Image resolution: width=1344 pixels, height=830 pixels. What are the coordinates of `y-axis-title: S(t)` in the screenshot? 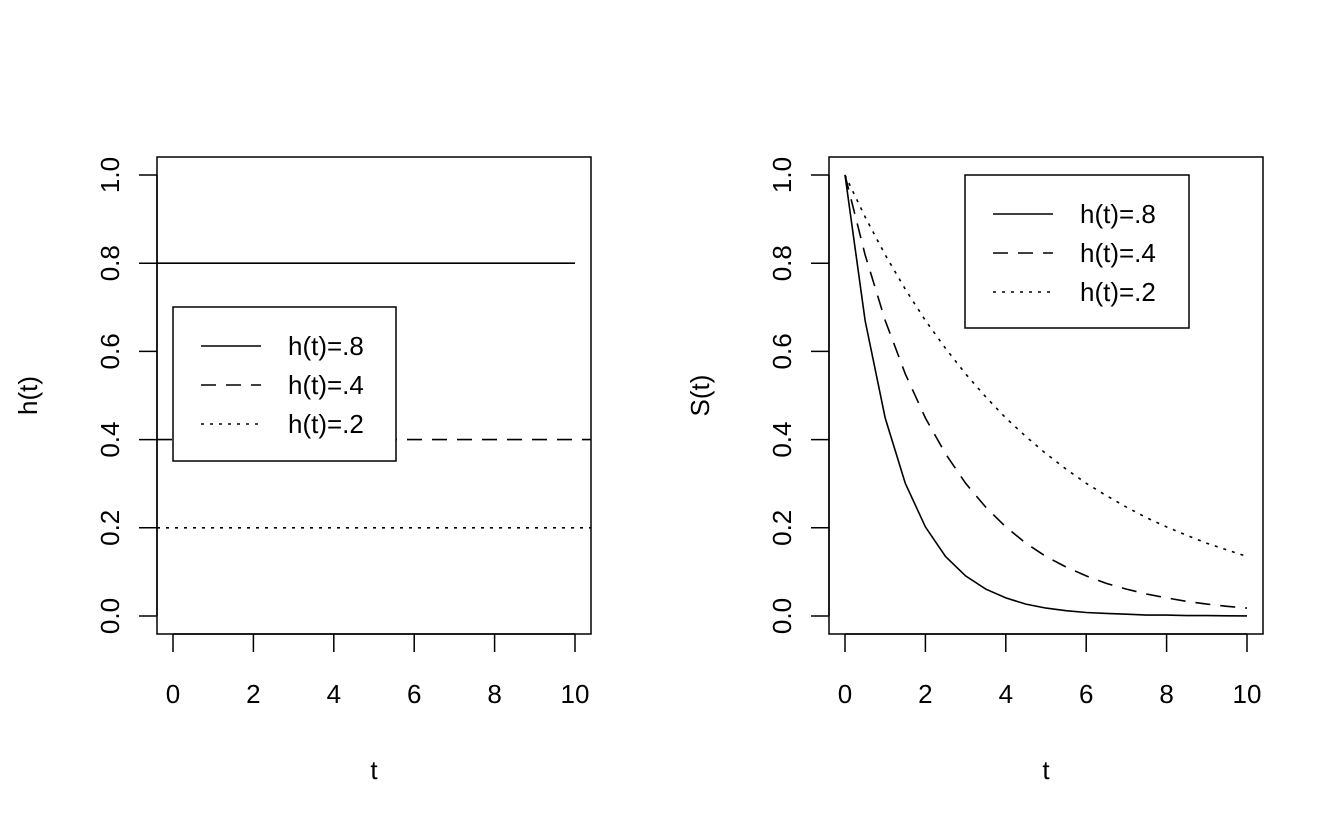 It's located at (700, 396).